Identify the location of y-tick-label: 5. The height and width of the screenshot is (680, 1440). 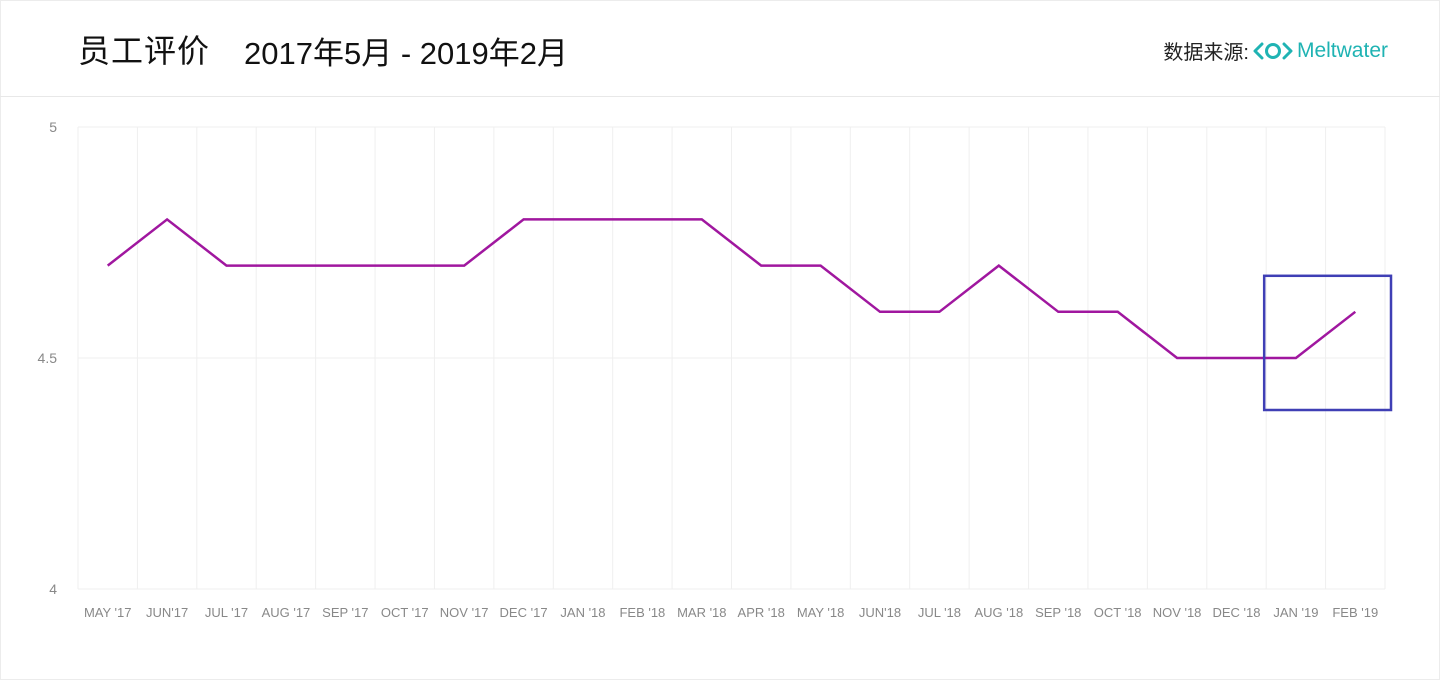
(53, 127).